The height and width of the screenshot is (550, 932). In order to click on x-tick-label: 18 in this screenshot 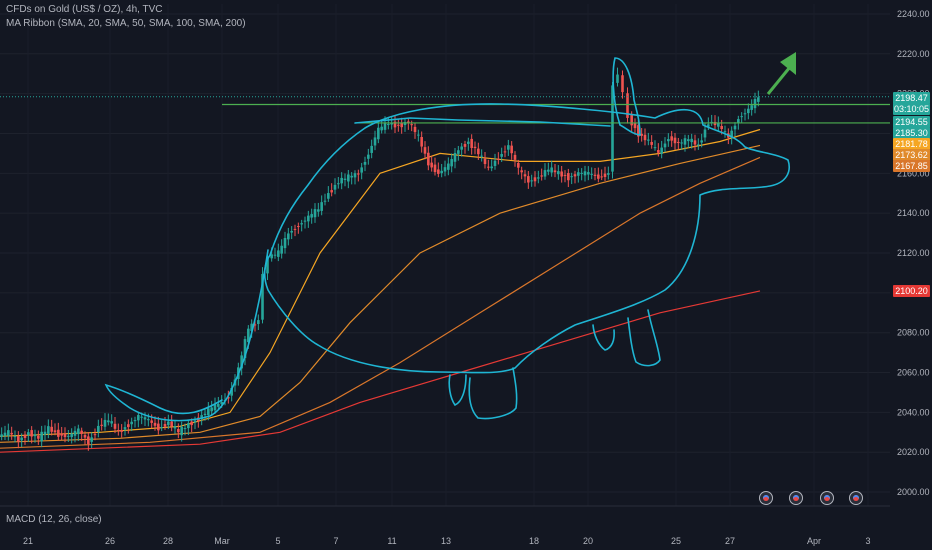, I will do `click(534, 541)`.